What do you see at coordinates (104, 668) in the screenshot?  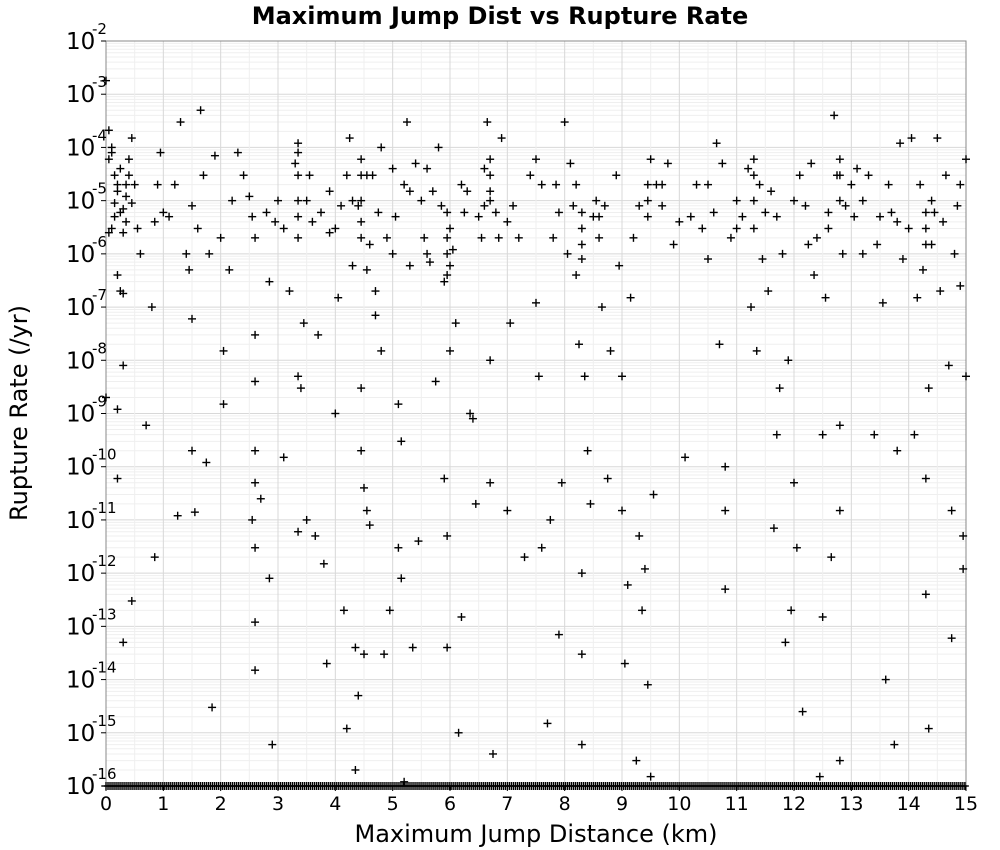 I see `y-tick-exponent: -14` at bounding box center [104, 668].